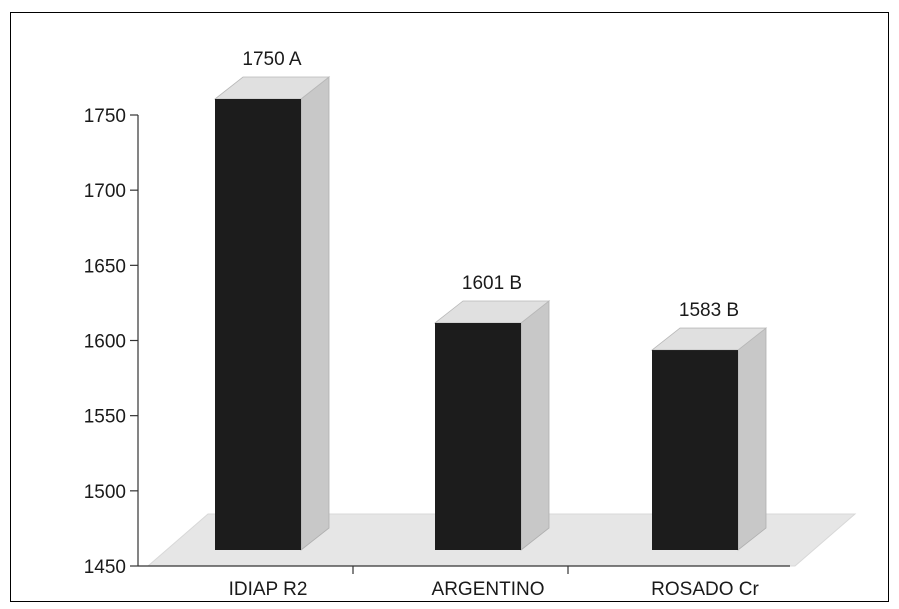 The height and width of the screenshot is (609, 899). What do you see at coordinates (705, 589) in the screenshot?
I see `x-category-label: ROSADO Cr` at bounding box center [705, 589].